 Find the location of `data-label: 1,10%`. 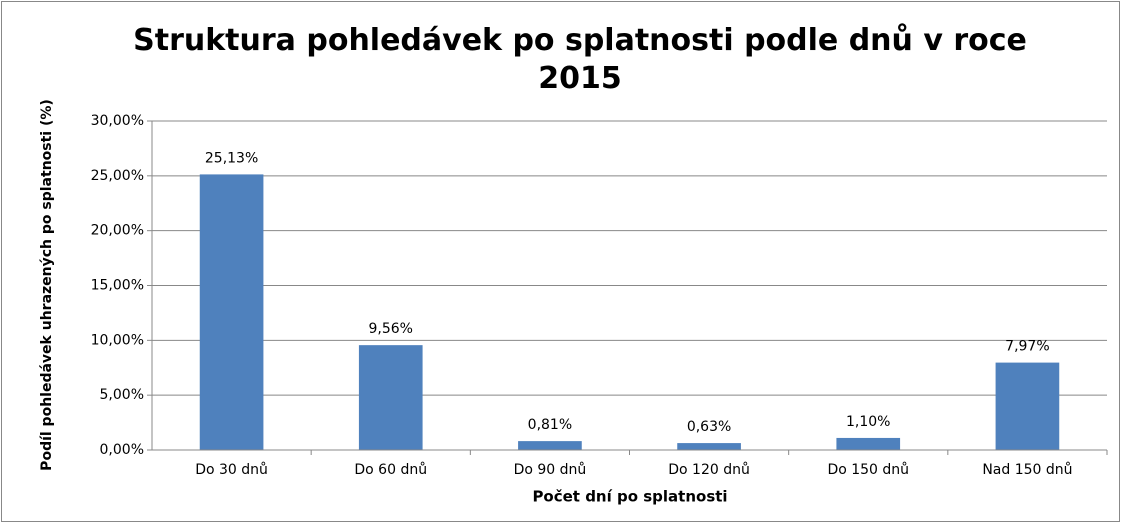

data-label: 1,10% is located at coordinates (868, 422).